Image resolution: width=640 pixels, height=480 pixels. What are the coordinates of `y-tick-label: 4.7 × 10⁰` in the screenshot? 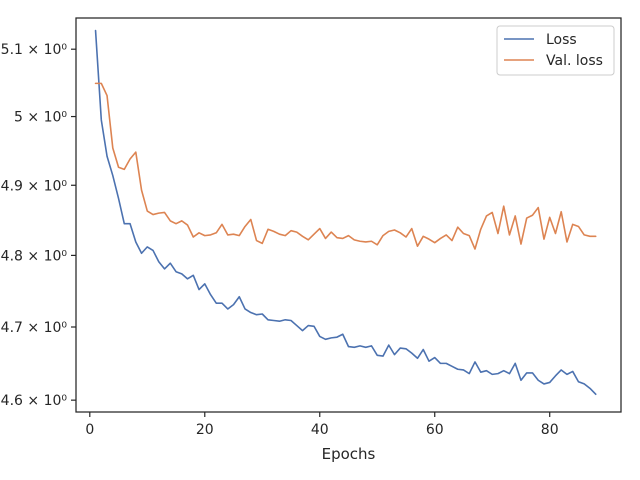 It's located at (34, 328).